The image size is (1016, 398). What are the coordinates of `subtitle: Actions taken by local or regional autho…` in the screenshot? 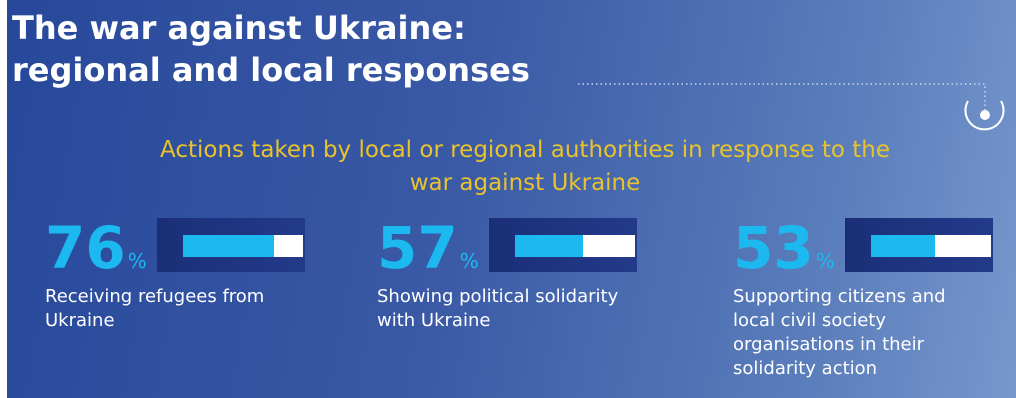 It's located at (524, 166).